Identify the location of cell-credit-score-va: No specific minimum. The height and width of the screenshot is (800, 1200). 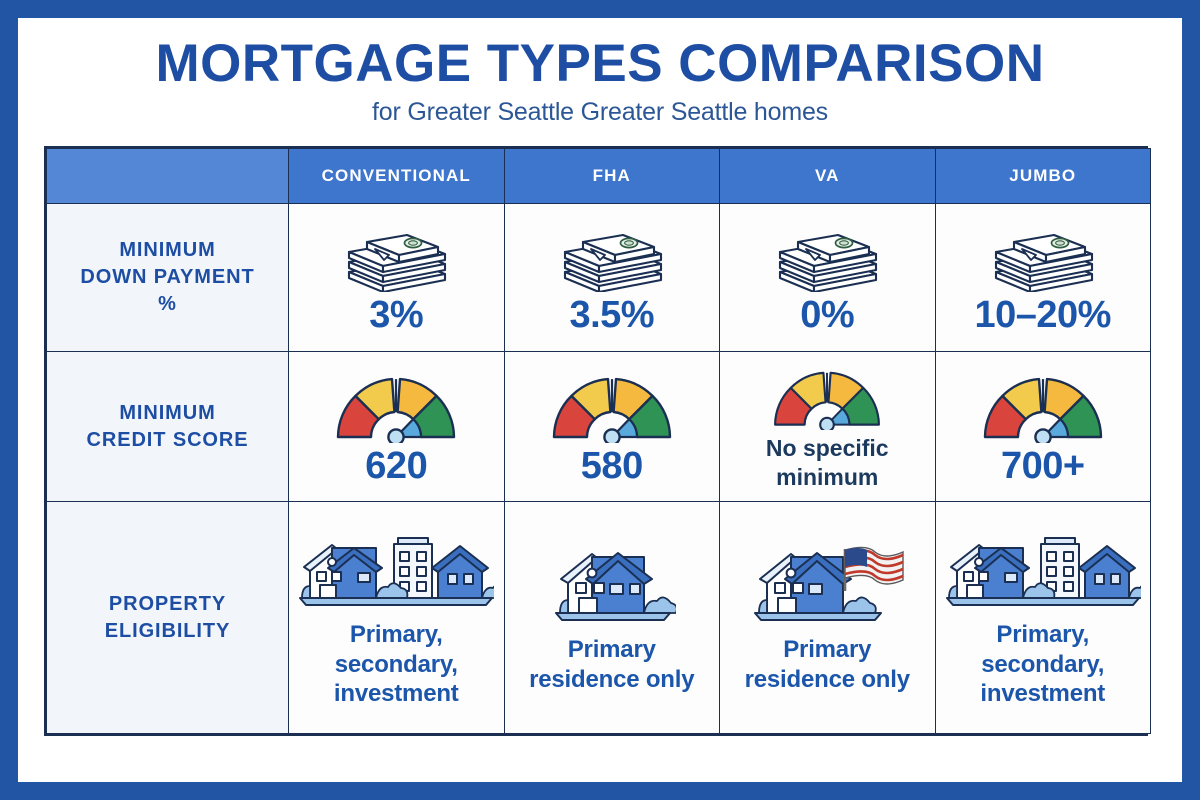
(827, 426).